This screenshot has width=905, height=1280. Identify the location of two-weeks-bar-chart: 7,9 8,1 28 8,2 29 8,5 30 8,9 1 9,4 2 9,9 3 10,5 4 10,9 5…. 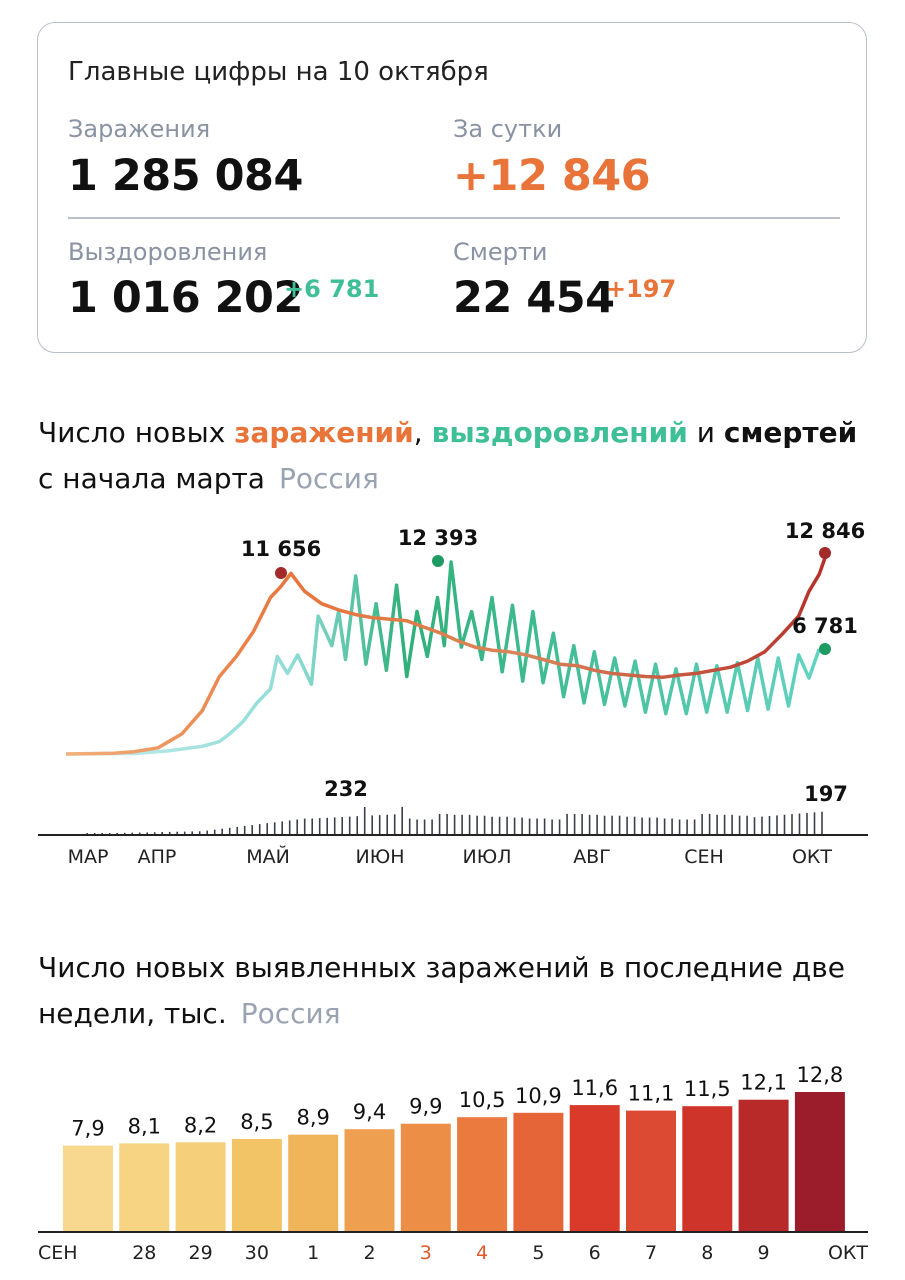
(453, 1163).